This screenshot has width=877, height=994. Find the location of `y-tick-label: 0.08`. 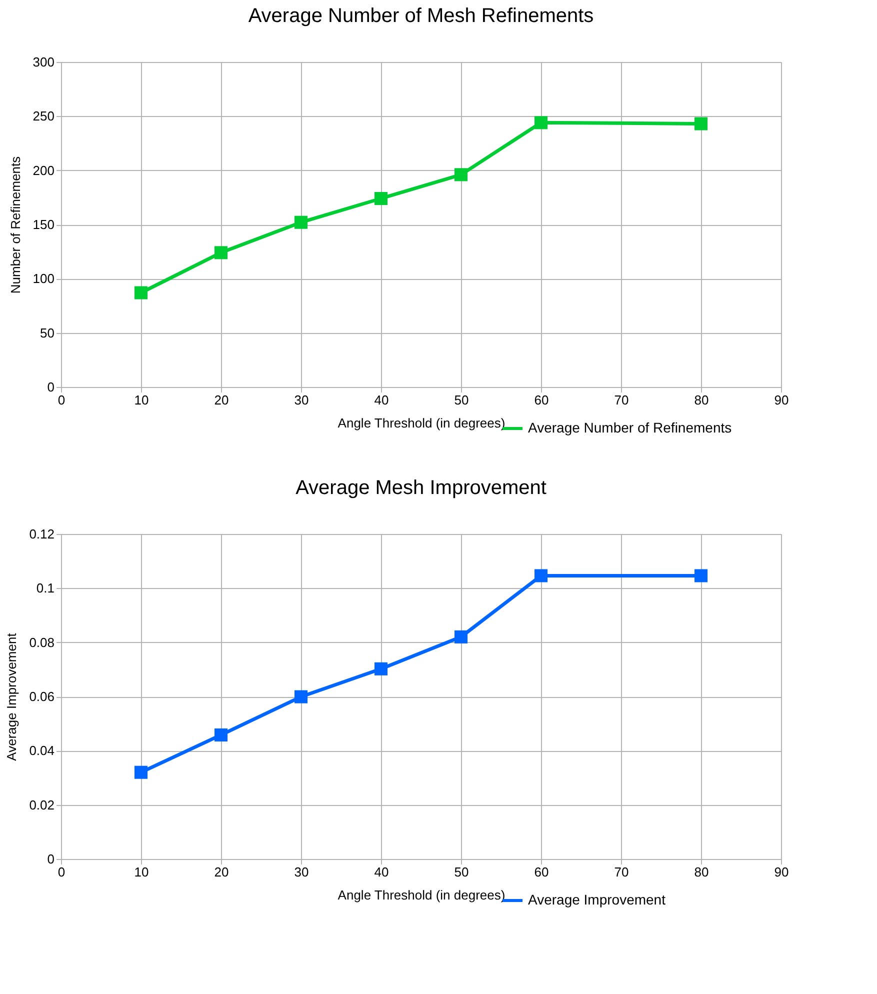

y-tick-label: 0.08 is located at coordinates (41, 642).